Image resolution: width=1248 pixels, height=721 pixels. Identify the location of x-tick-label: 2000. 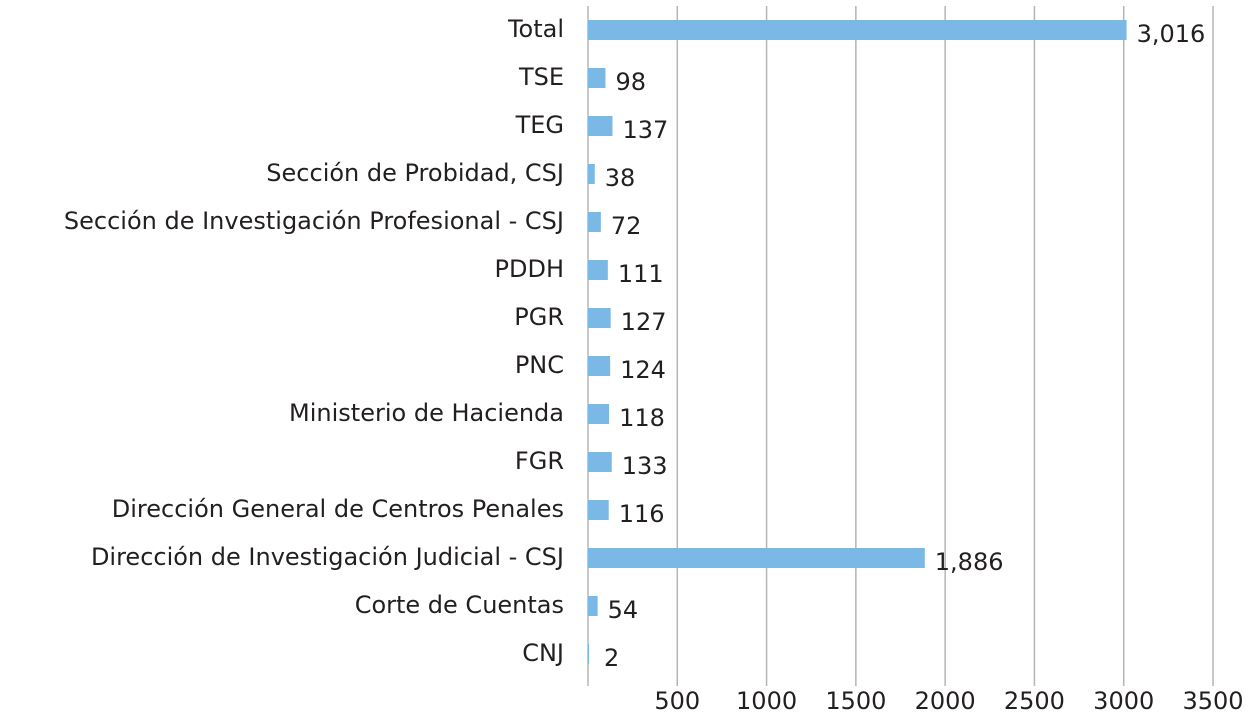
(945, 701).